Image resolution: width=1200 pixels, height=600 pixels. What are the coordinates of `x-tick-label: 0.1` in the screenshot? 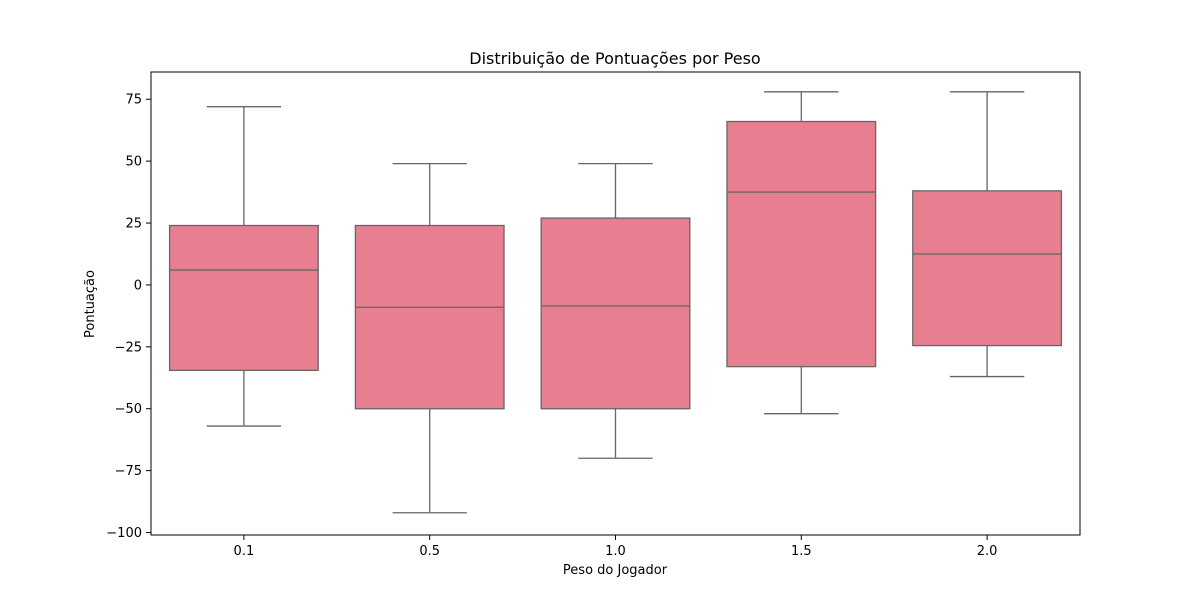 It's located at (244, 551).